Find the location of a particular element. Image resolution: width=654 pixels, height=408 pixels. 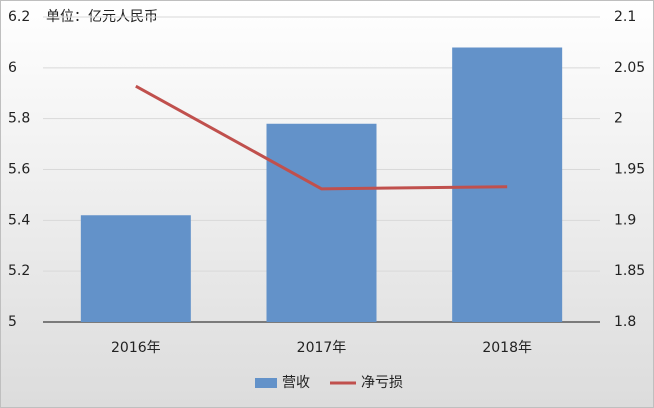

legend-label: 营收 is located at coordinates (296, 383).